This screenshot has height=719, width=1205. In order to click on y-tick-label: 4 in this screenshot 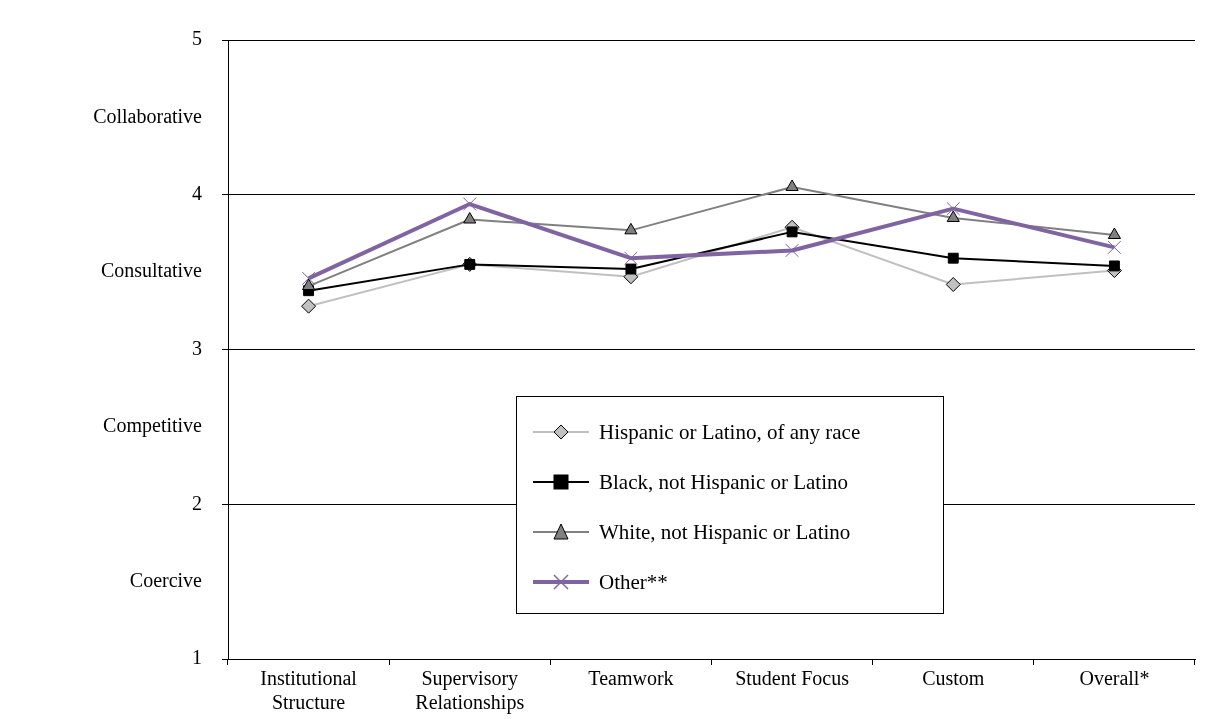, I will do `click(197, 193)`.